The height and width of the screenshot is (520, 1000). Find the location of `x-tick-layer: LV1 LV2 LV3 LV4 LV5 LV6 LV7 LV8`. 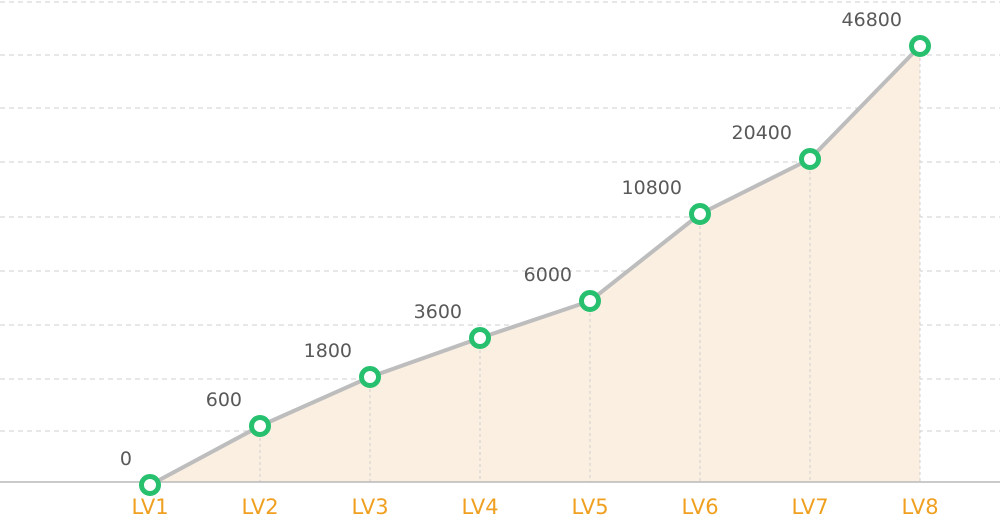

x-tick-layer: LV1 LV2 LV3 LV4 LV5 LV6 LV7 LV8 is located at coordinates (534, 507).